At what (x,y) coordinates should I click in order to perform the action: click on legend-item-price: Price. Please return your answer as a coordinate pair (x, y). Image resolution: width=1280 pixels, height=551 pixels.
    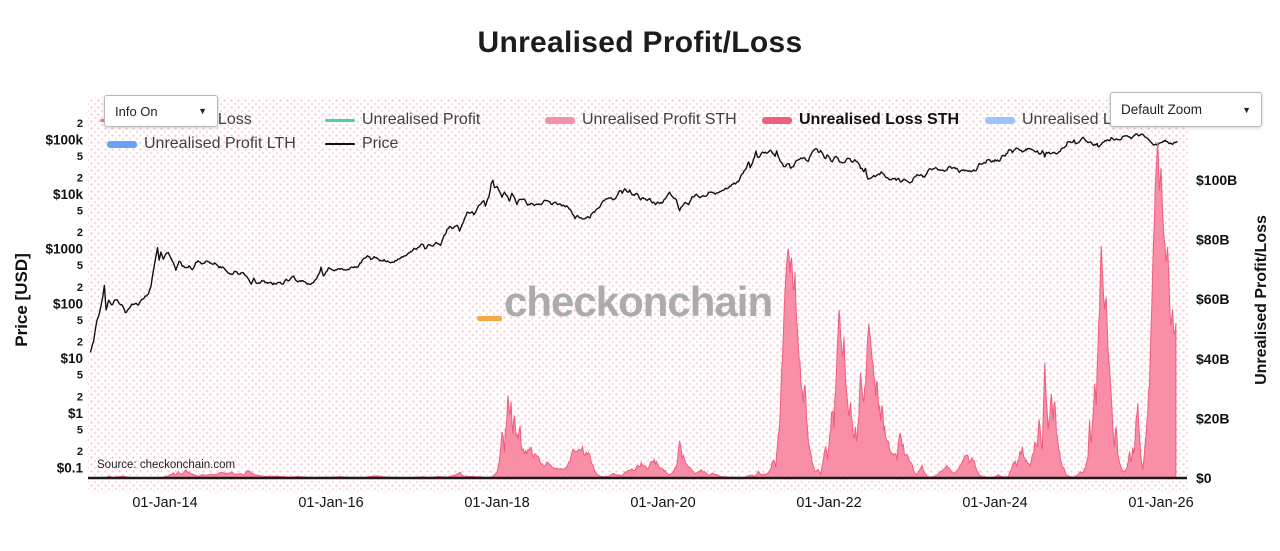
    Looking at the image, I should click on (361, 144).